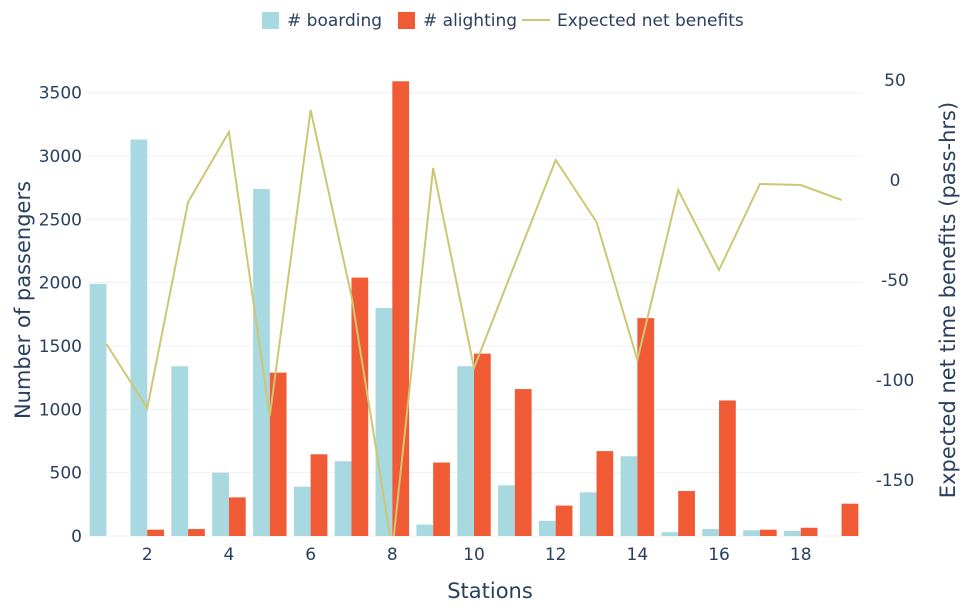 The width and height of the screenshot is (971, 607). Describe the element at coordinates (334, 21) in the screenshot. I see `legend-label-boarding: # boarding` at that location.